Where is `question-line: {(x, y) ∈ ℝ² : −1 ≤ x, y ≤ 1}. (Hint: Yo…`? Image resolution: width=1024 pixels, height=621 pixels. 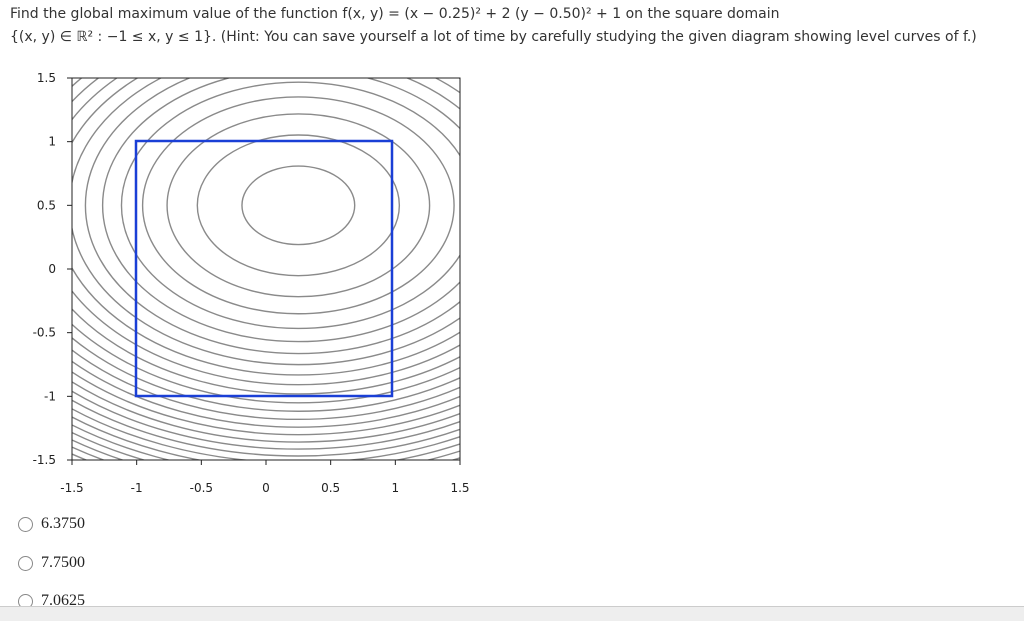 question-line: {(x, y) ∈ ℝ² : −1 ≤ x, y ≤ 1}. (Hint: Yo… is located at coordinates (493, 37).